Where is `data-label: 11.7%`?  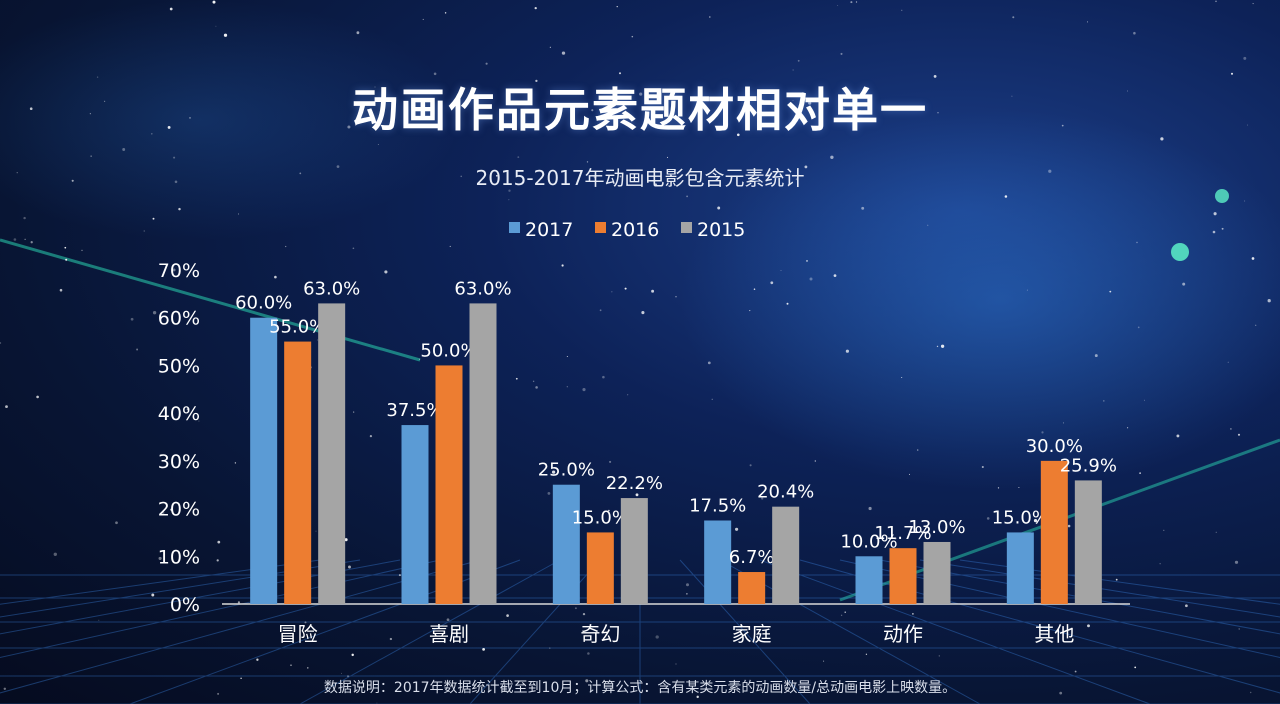
data-label: 11.7% is located at coordinates (902, 533).